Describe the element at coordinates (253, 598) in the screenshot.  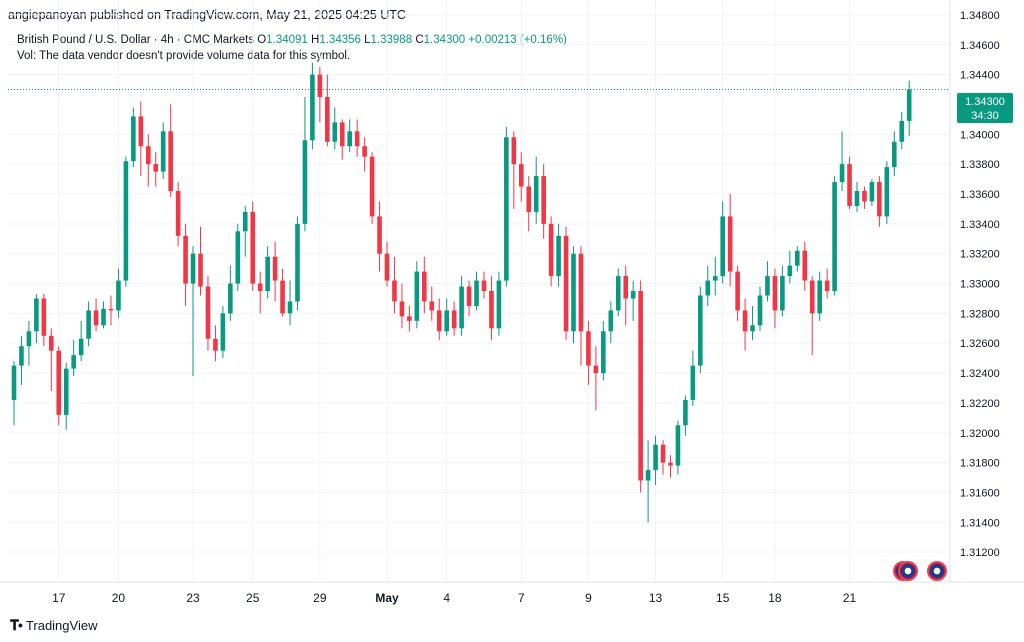
I see `time-axis-label: 25` at that location.